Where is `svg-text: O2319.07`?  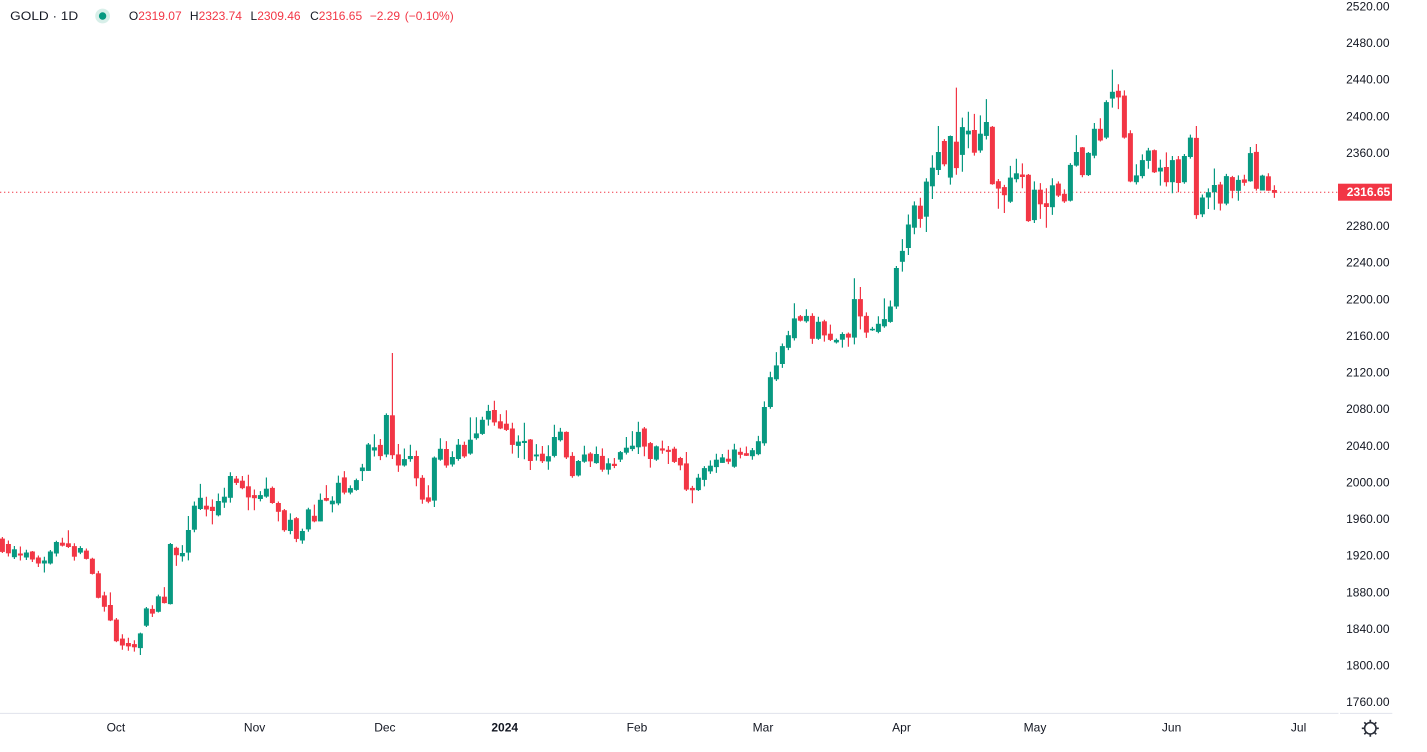
svg-text: O2319.07 is located at coordinates (155, 16).